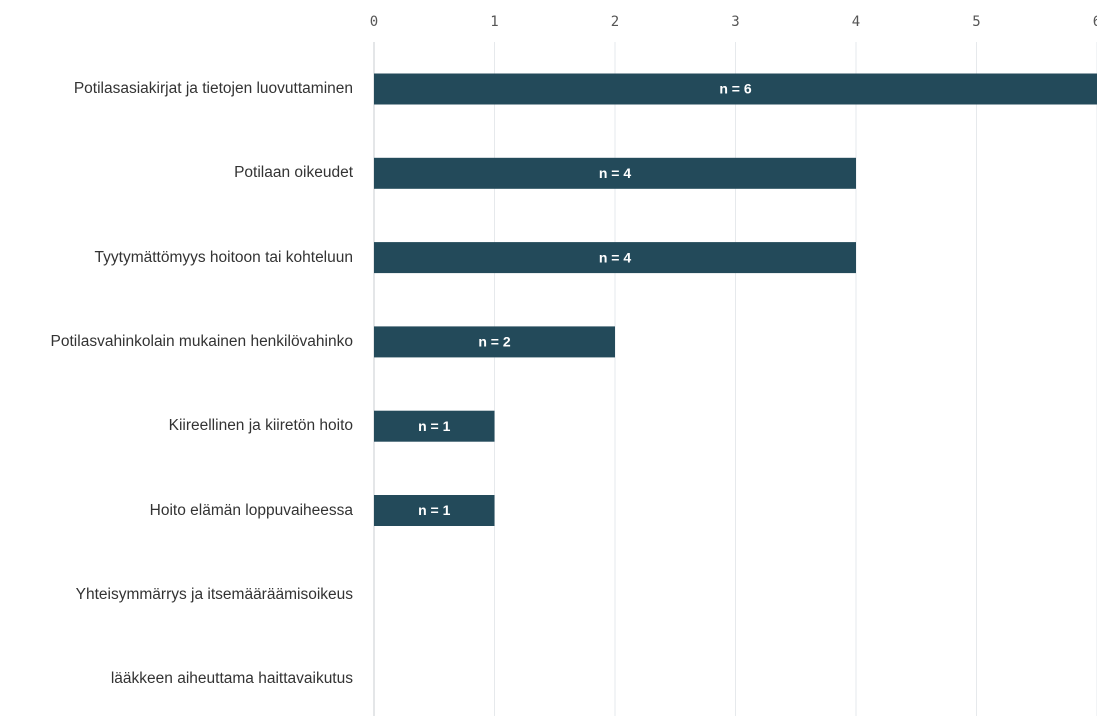  What do you see at coordinates (223, 257) in the screenshot?
I see `y-tick-label: Tyytymättömyys hoitoon tai kohteluun` at bounding box center [223, 257].